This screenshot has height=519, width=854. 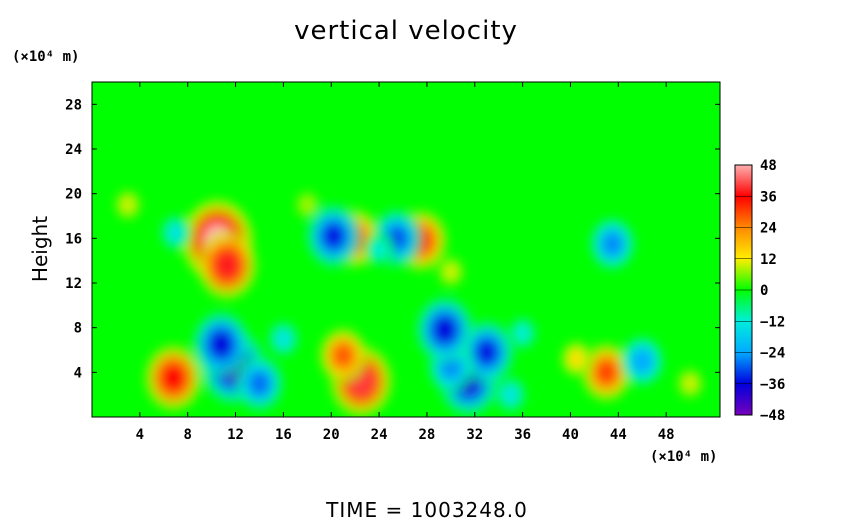 I want to click on y-axis-label: Height, so click(x=40, y=249).